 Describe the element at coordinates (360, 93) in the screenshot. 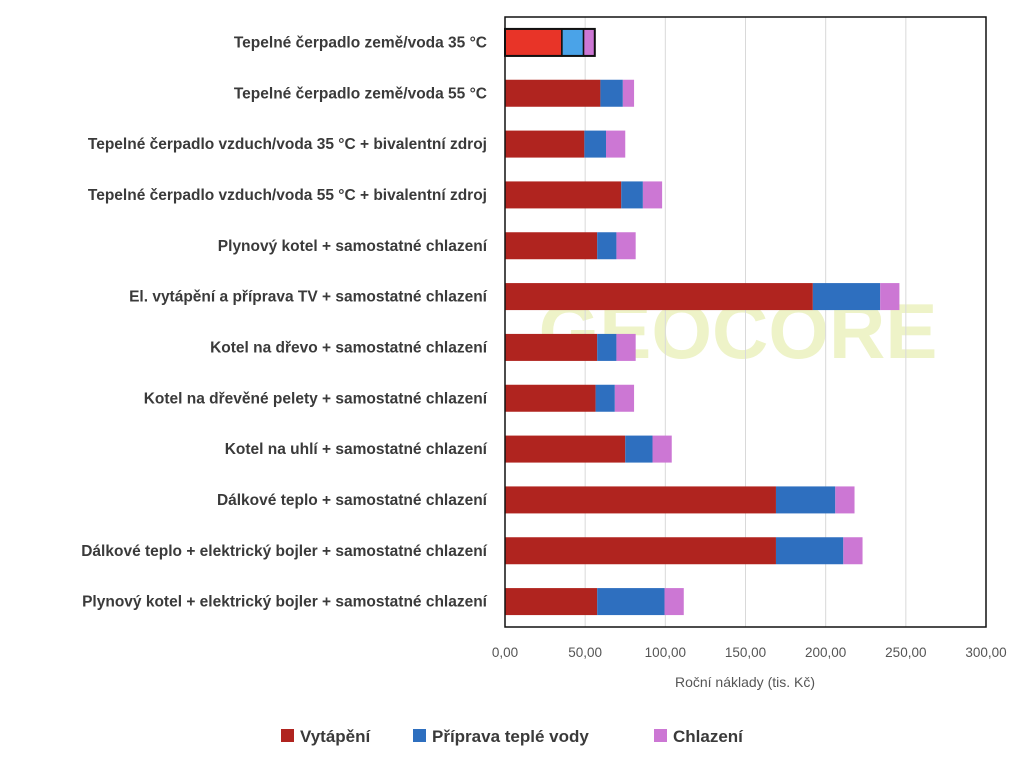

I see `category-label-1: Tepelné čerpadlo země/voda 55 °C` at that location.